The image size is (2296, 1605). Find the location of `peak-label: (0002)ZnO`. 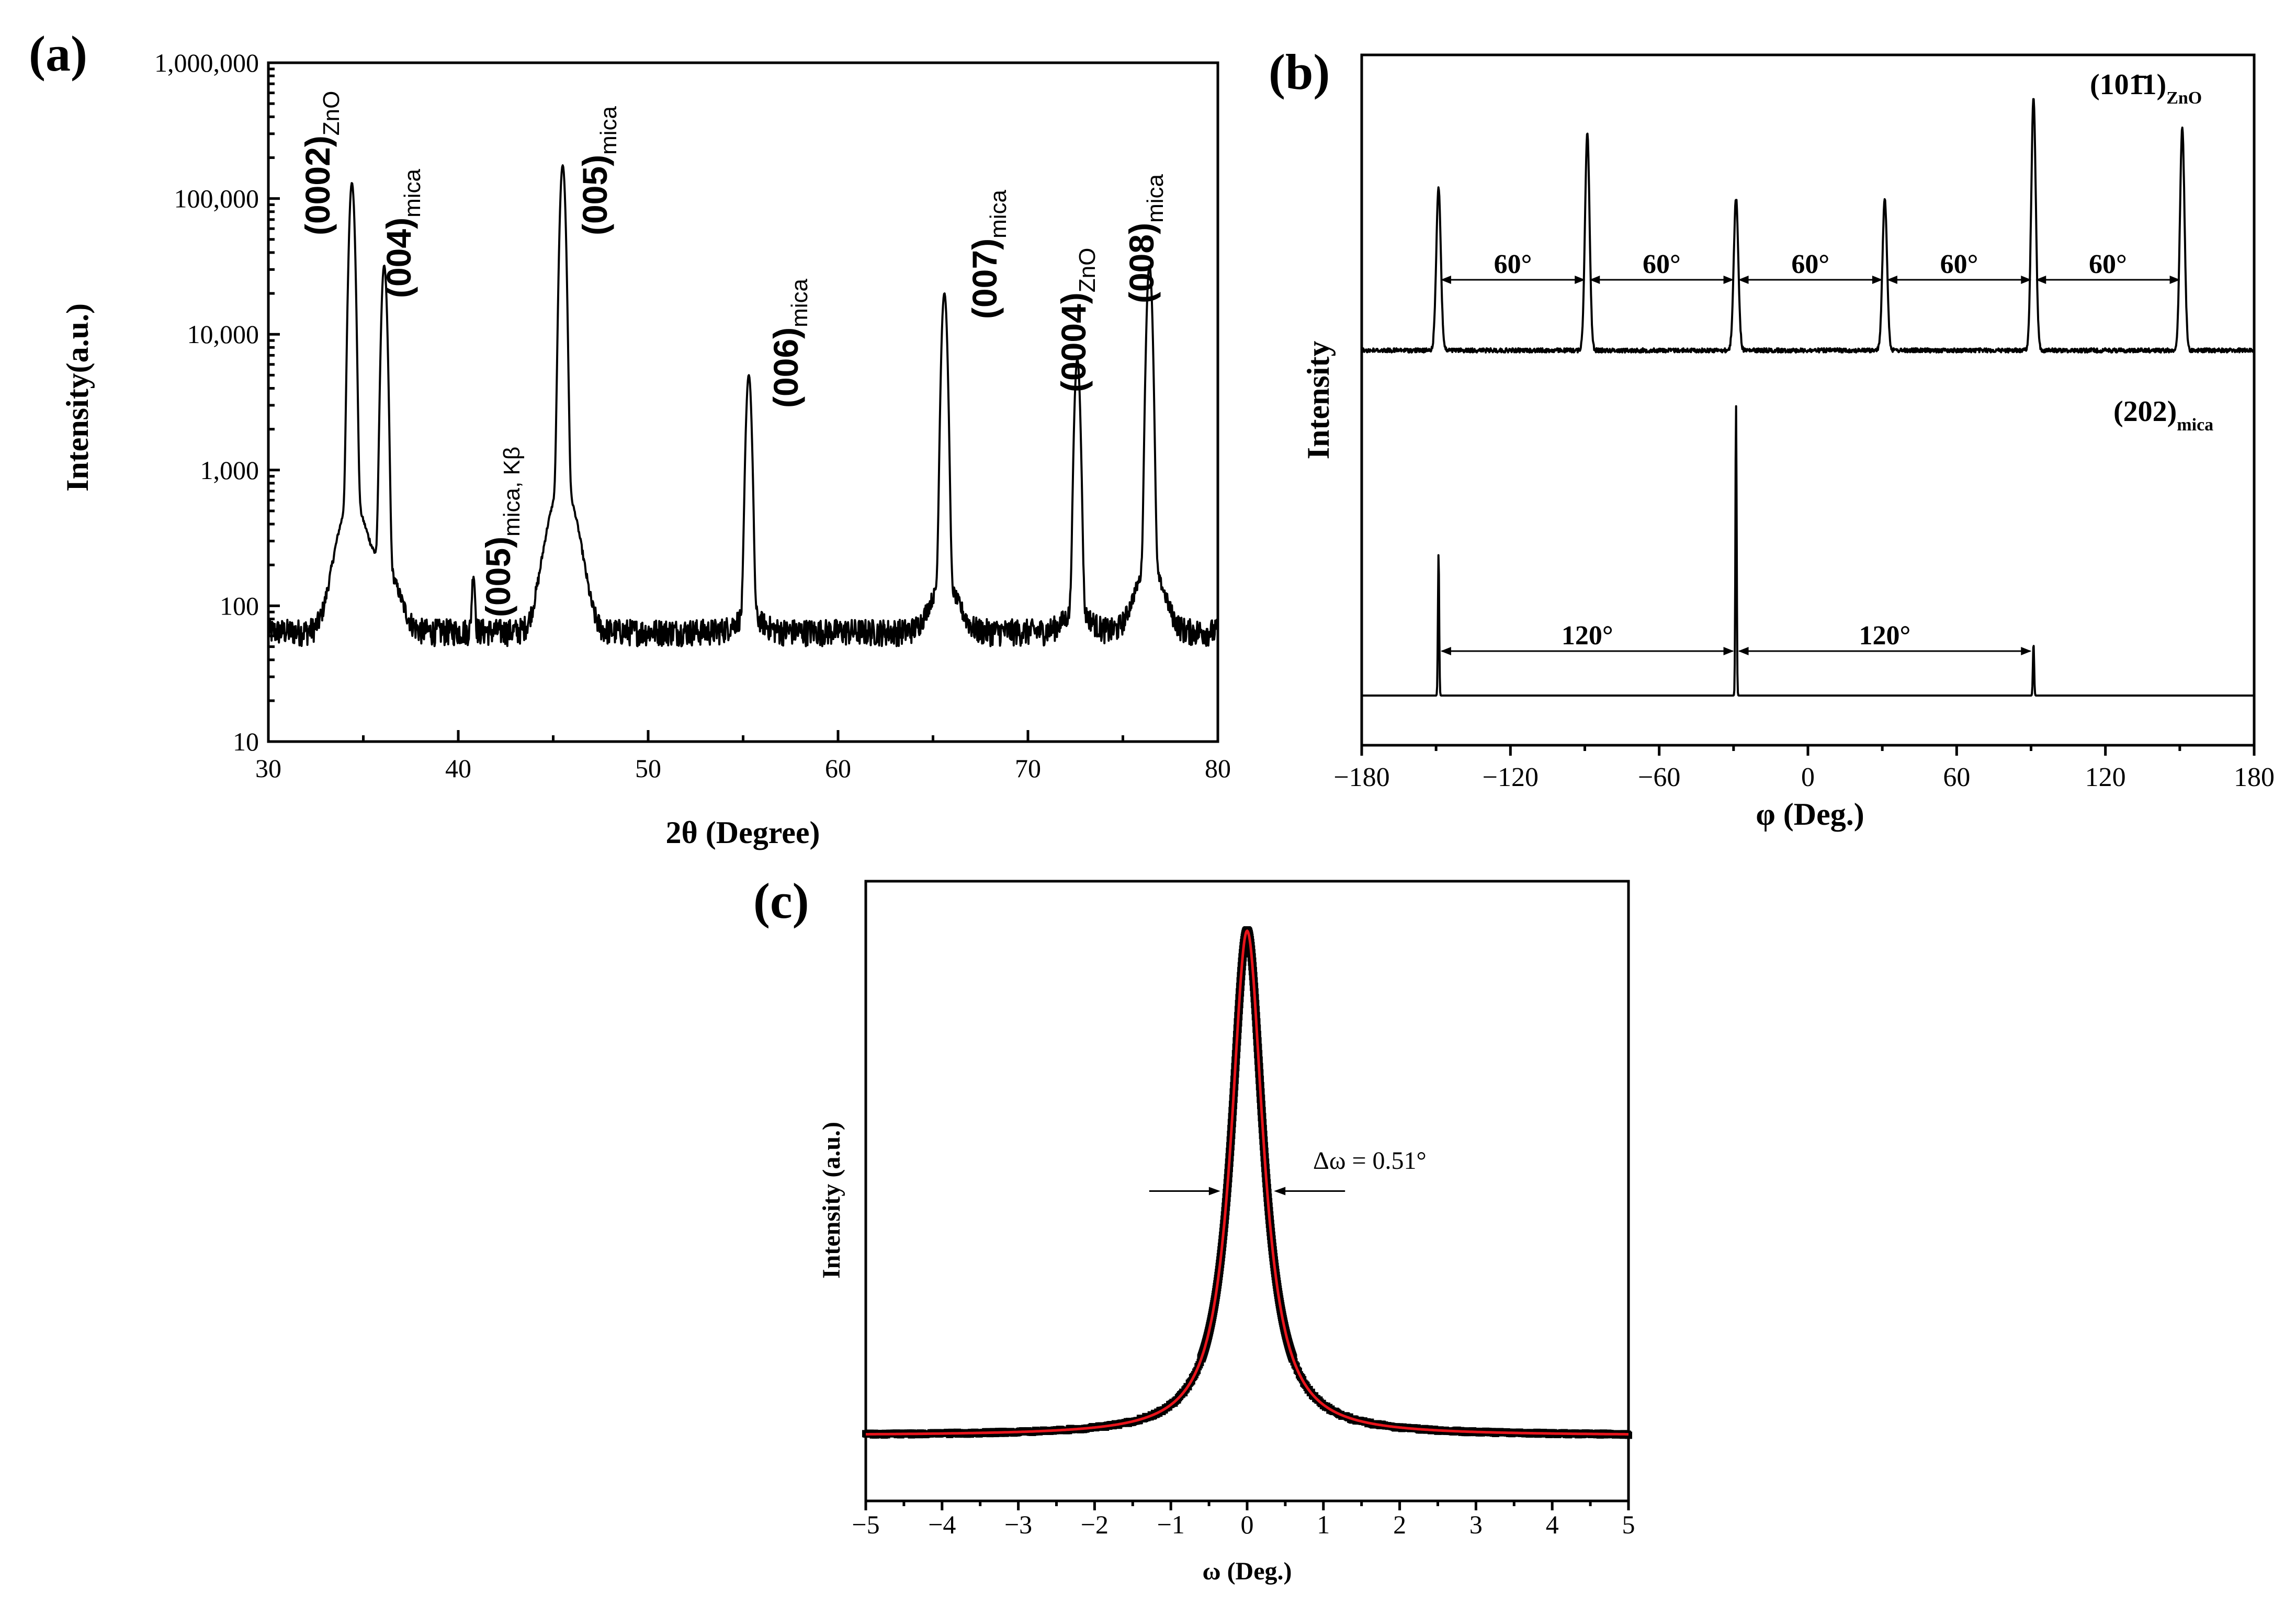

peak-label: (0002)ZnO is located at coordinates (321, 163).